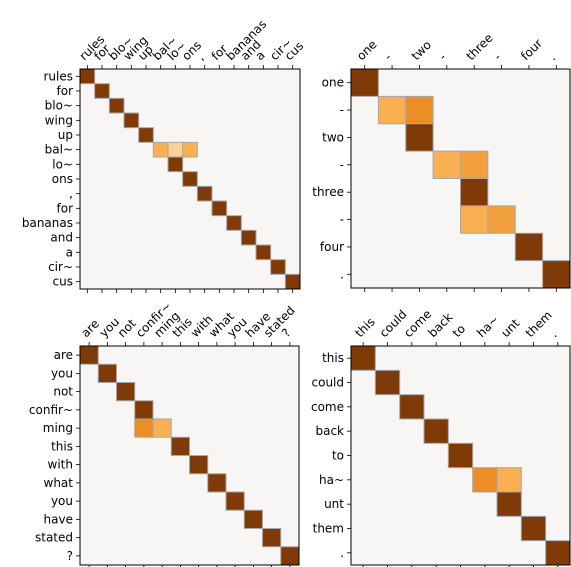  What do you see at coordinates (47, 223) in the screenshot?
I see `y-tick-label: bananas` at bounding box center [47, 223].